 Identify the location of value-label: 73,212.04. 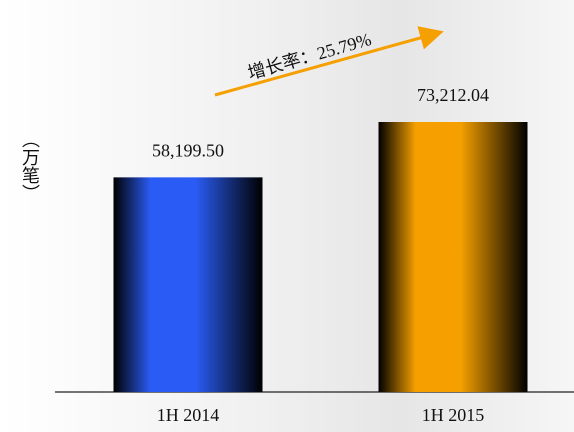
(453, 95).